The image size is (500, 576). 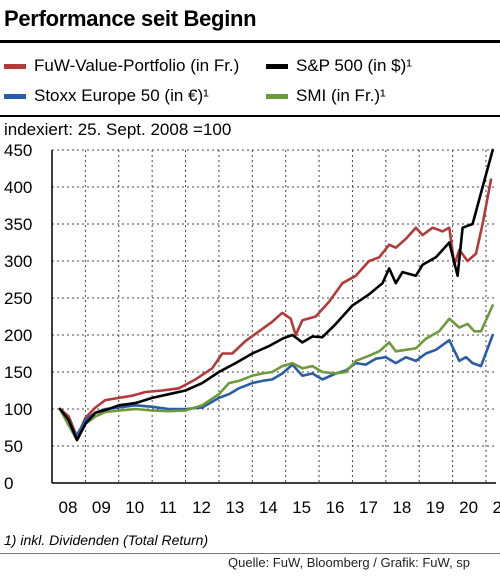 What do you see at coordinates (349, 562) in the screenshot?
I see `source-credit: Quelle: FuW, Bloomberg / Grafik: FuW, sp` at bounding box center [349, 562].